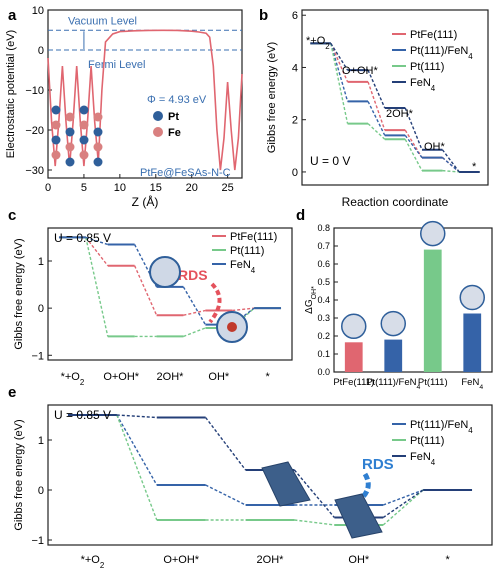  I want to click on c-ytick-label-2: −1, so click(37, 356).